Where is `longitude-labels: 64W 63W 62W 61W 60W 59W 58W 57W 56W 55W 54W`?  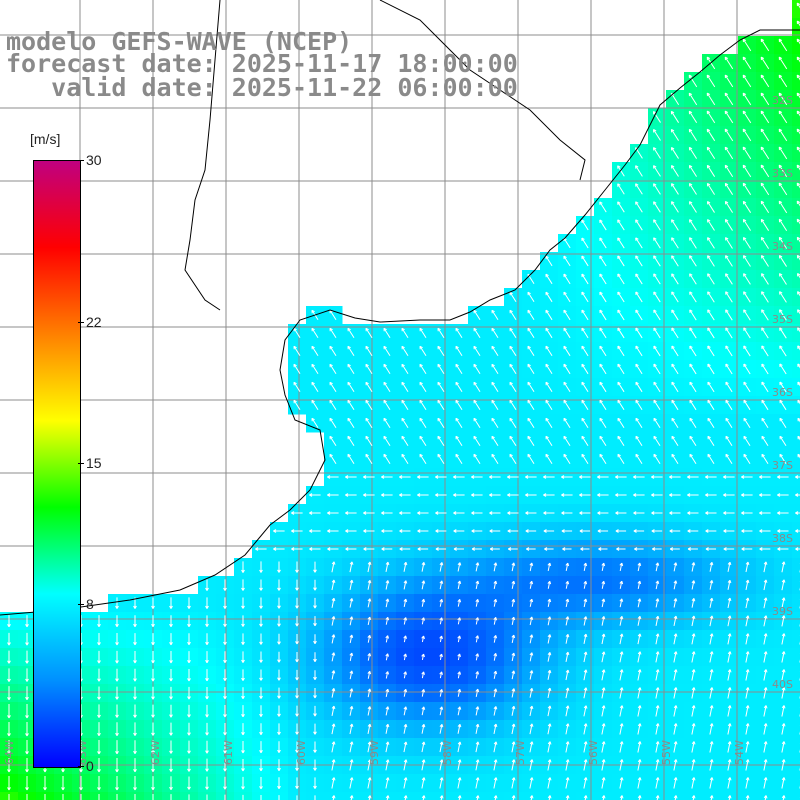 longitude-labels: 64W 63W 62W 61W 60W 59W 58W 57W 56W 55W 54W is located at coordinates (374, 752).